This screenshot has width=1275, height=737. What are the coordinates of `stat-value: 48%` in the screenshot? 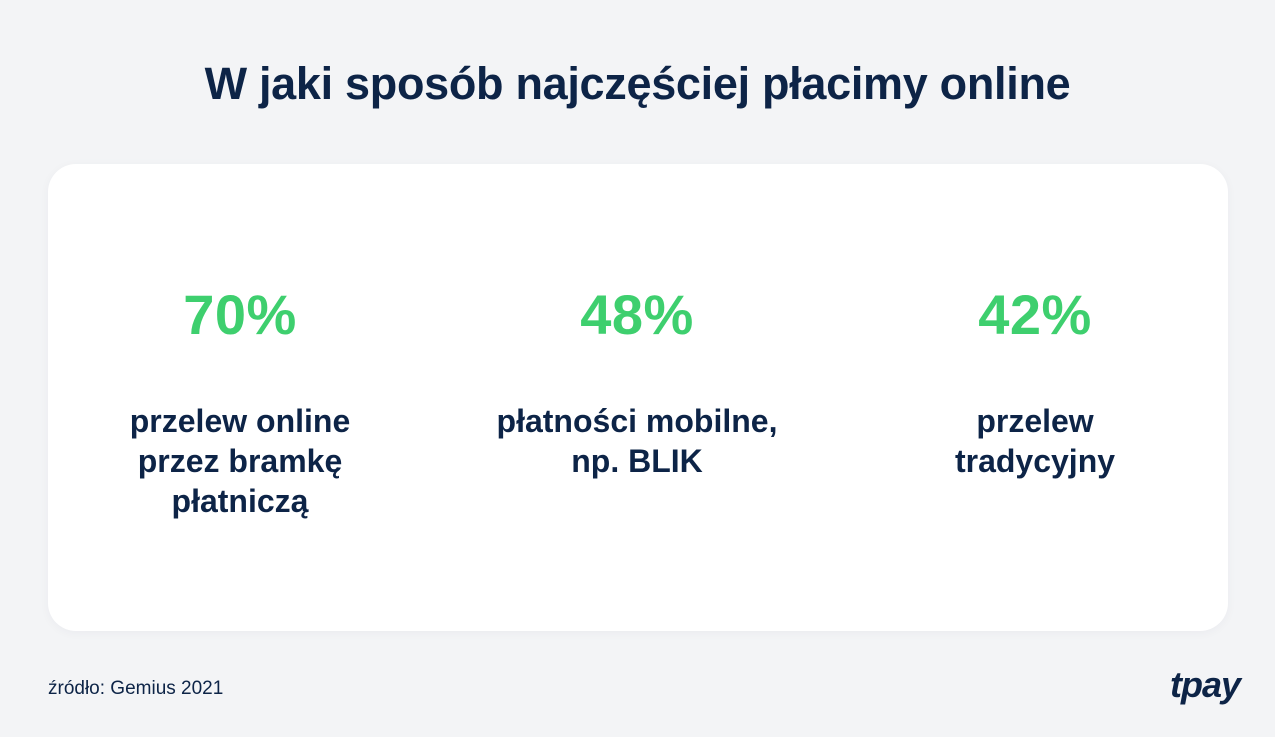 It's located at (637, 314).